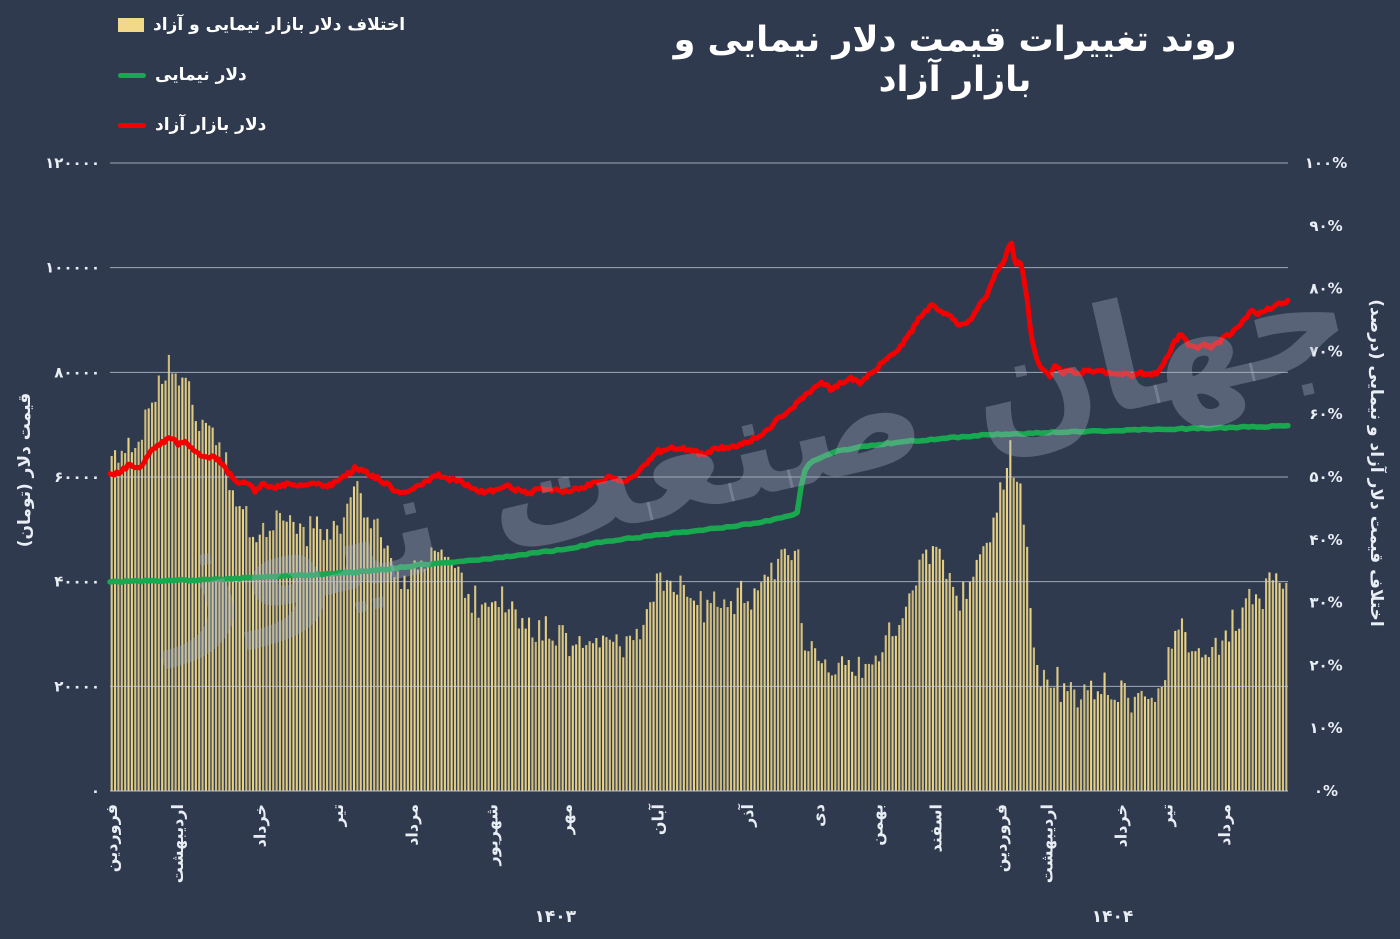  What do you see at coordinates (1325, 603) in the screenshot?
I see `right-tick-label: ۳۰%` at bounding box center [1325, 603].